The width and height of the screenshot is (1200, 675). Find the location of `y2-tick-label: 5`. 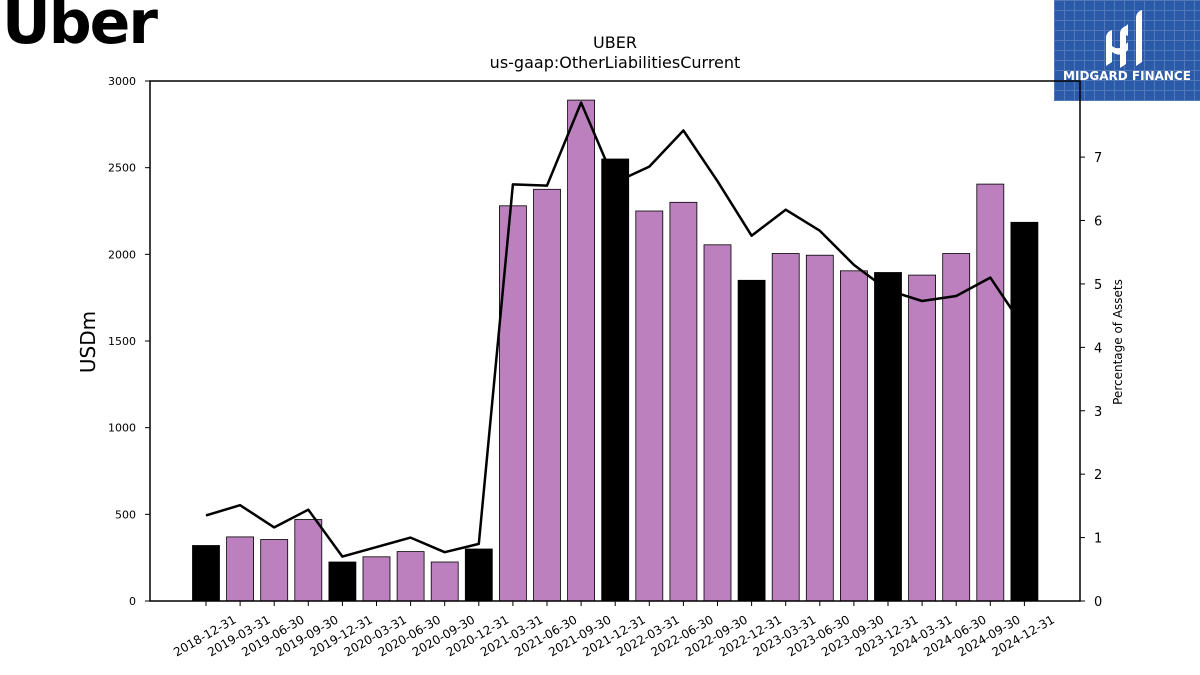

y2-tick-label: 5 is located at coordinates (1098, 285).